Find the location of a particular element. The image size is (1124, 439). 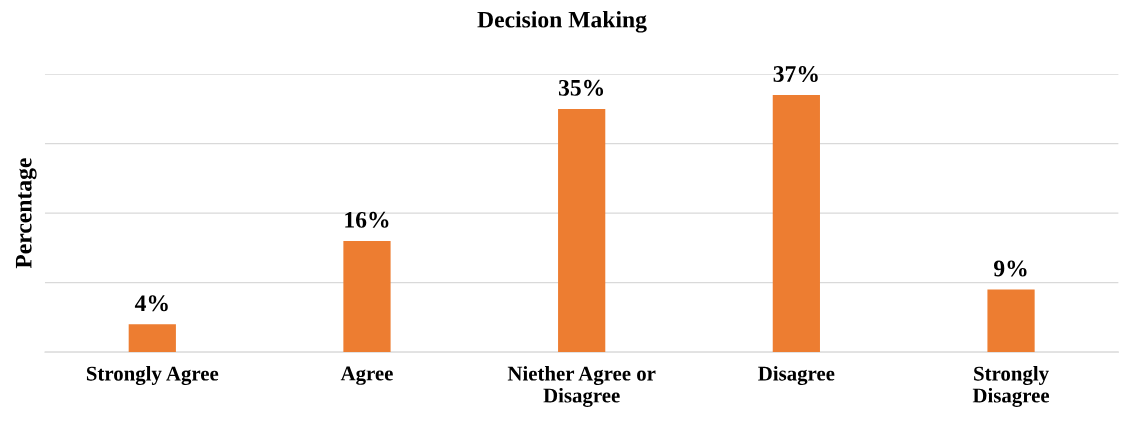

data-label: 9% is located at coordinates (1010, 268).